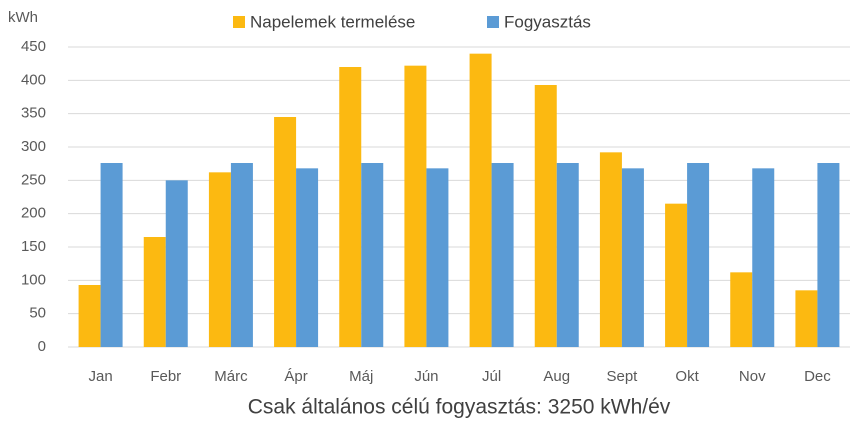 This screenshot has height=421, width=854. I want to click on x-tick-label: Jún, so click(426, 376).